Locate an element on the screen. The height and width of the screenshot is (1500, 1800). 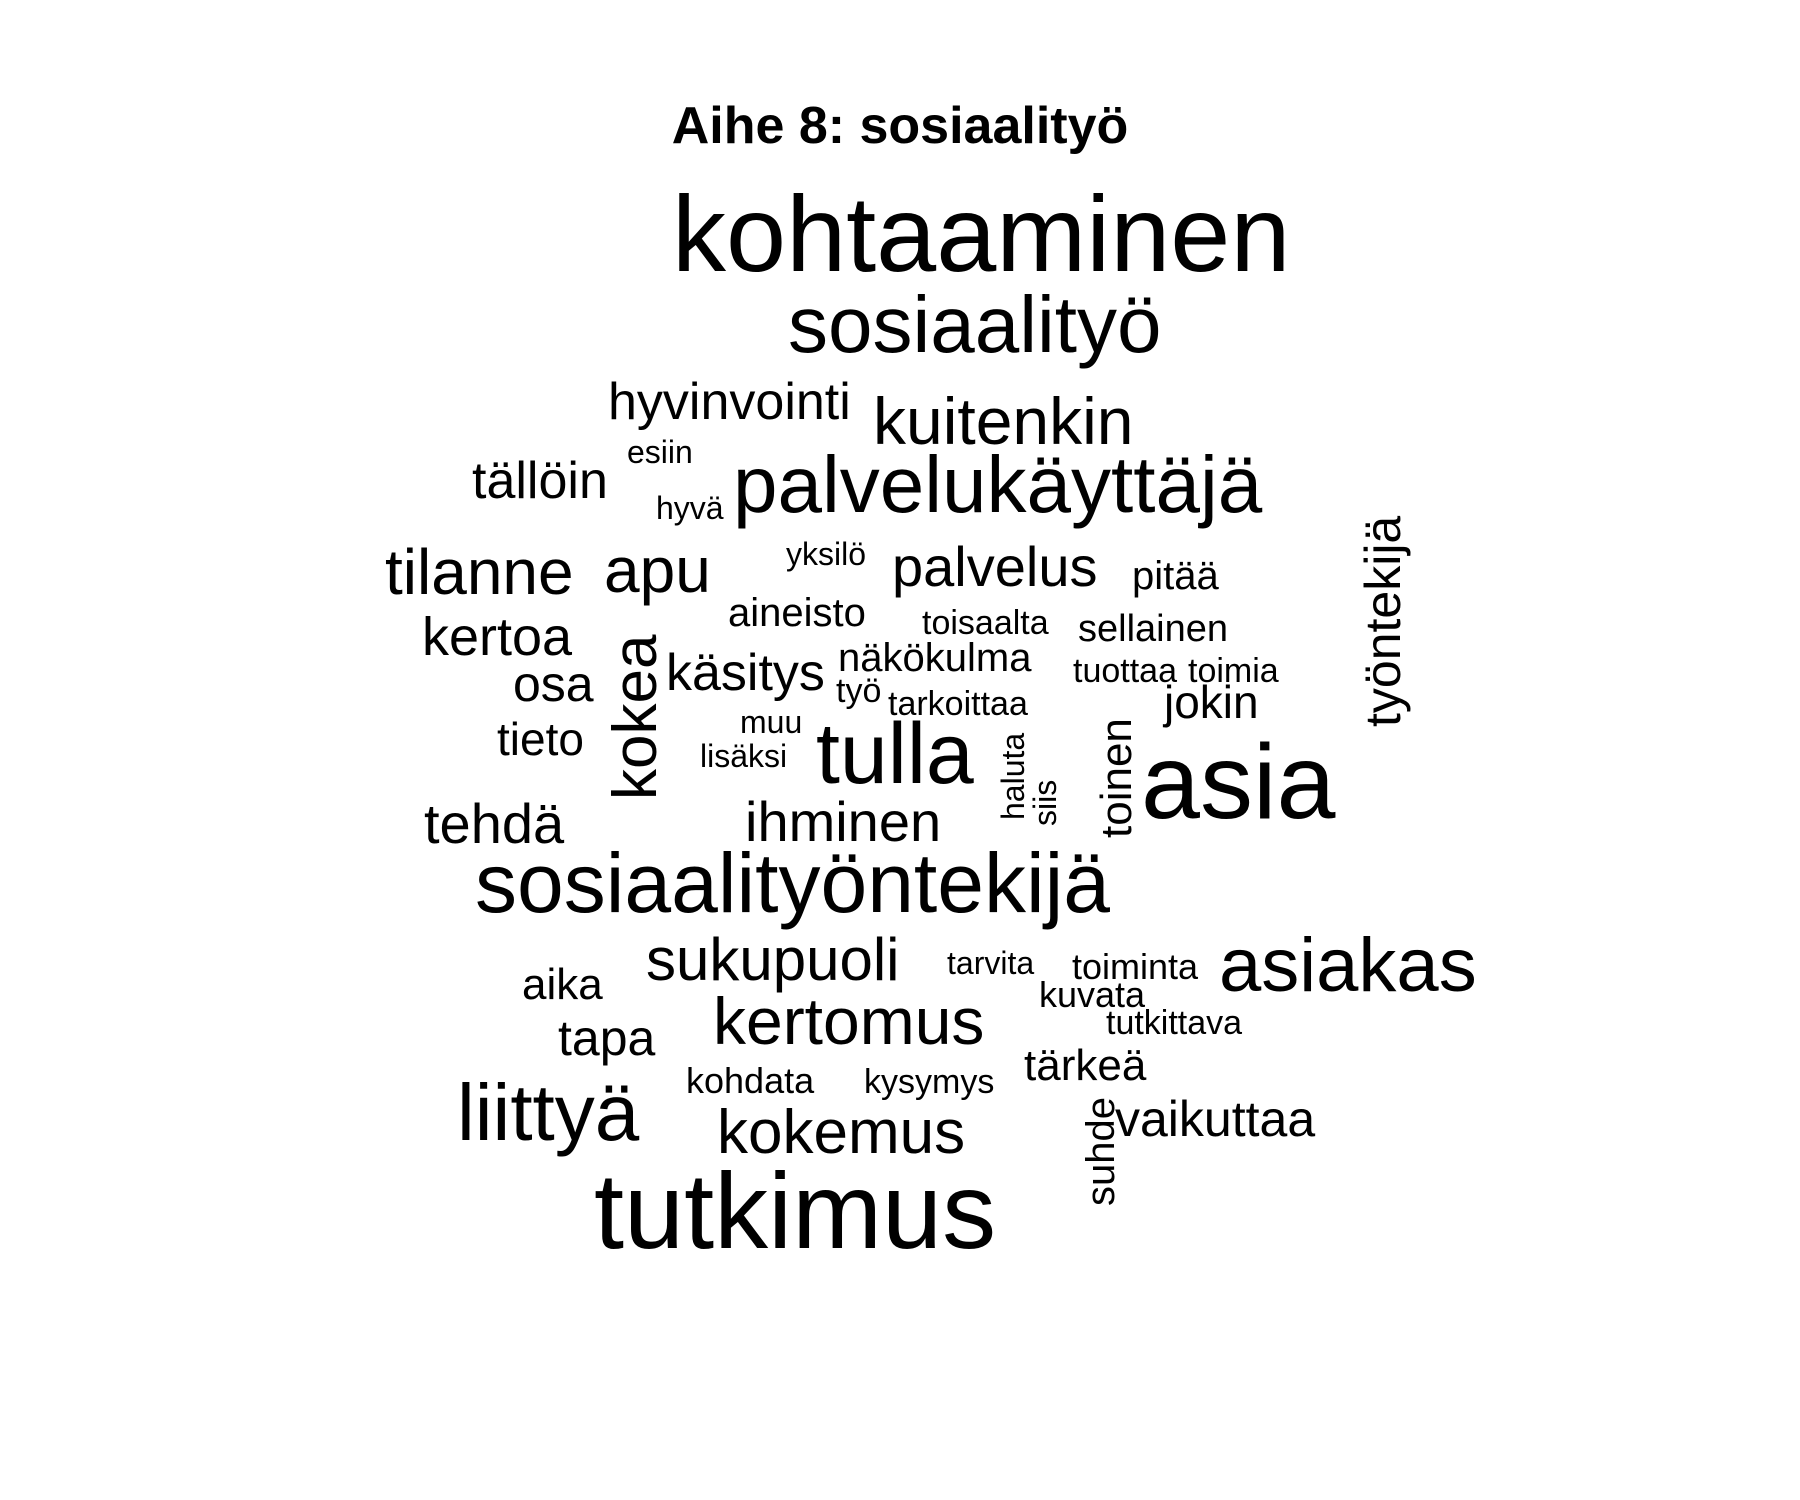
word-50: lisäksi is located at coordinates (743, 756).